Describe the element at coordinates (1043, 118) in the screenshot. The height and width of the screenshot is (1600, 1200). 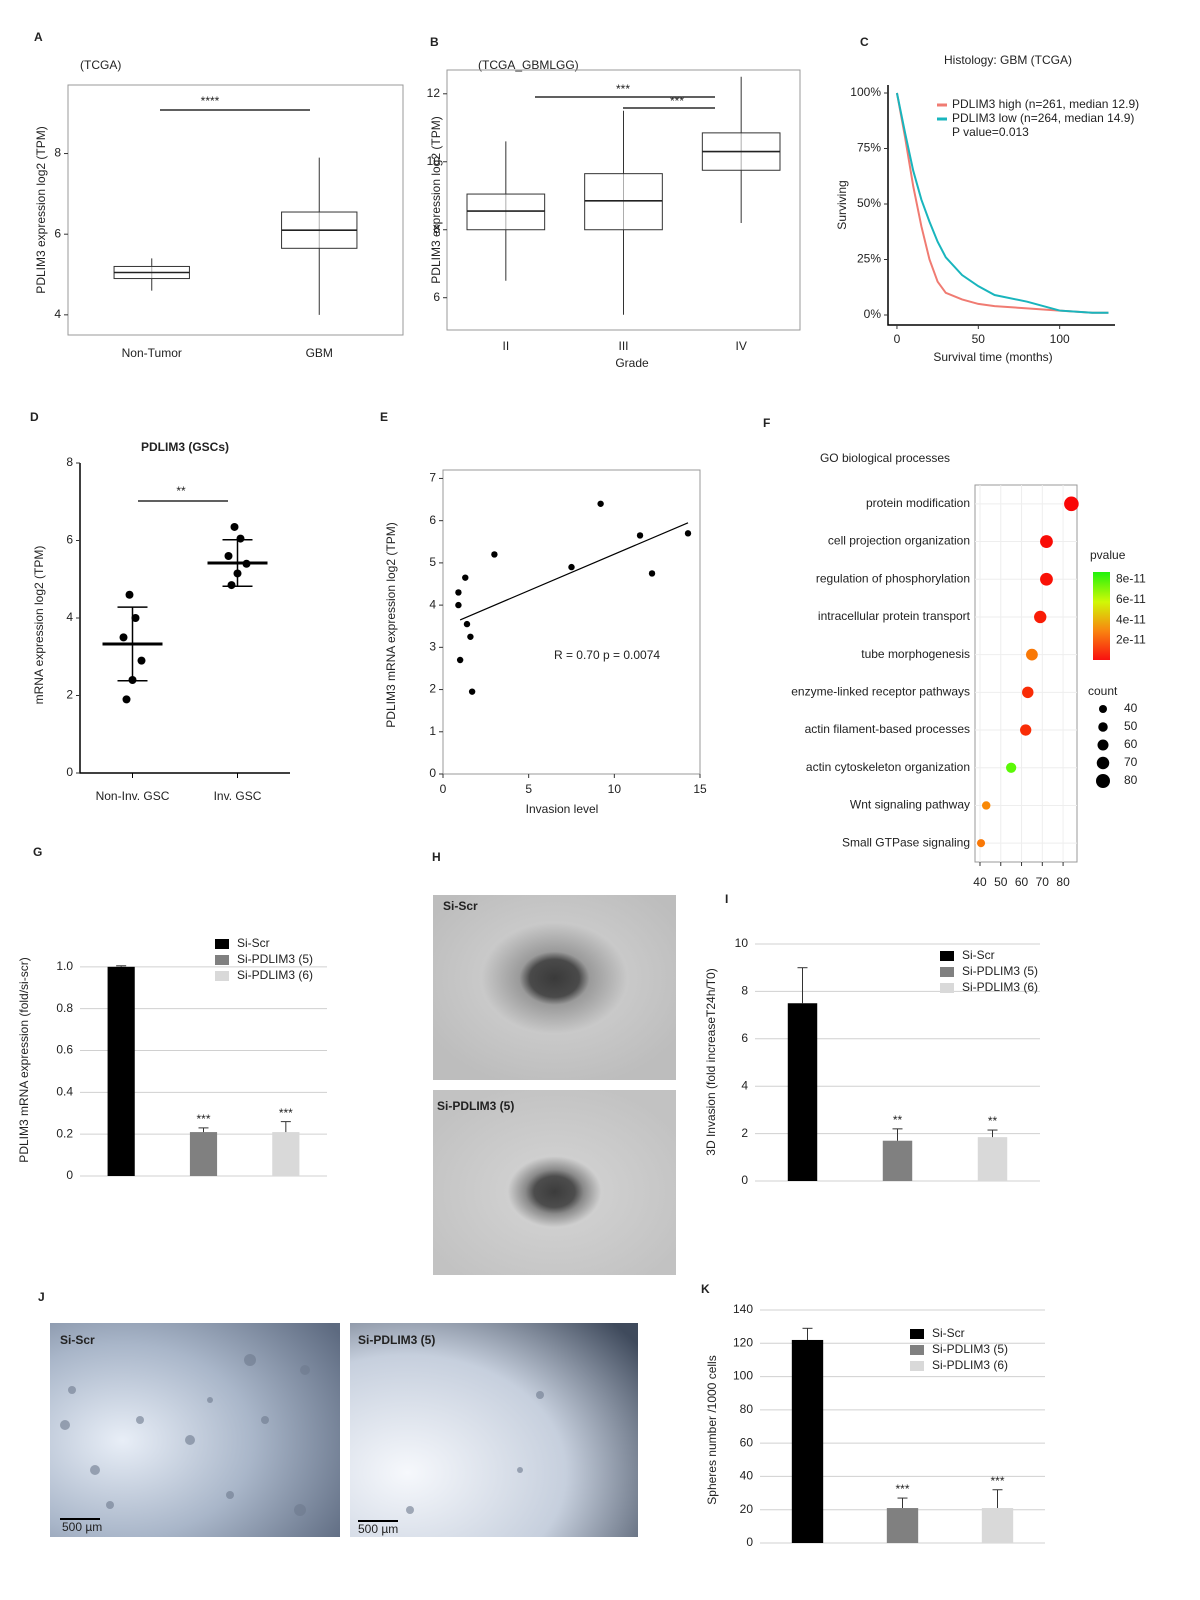
I see `legend-label: PDLIM3 low (n=264, median 14.9)` at that location.